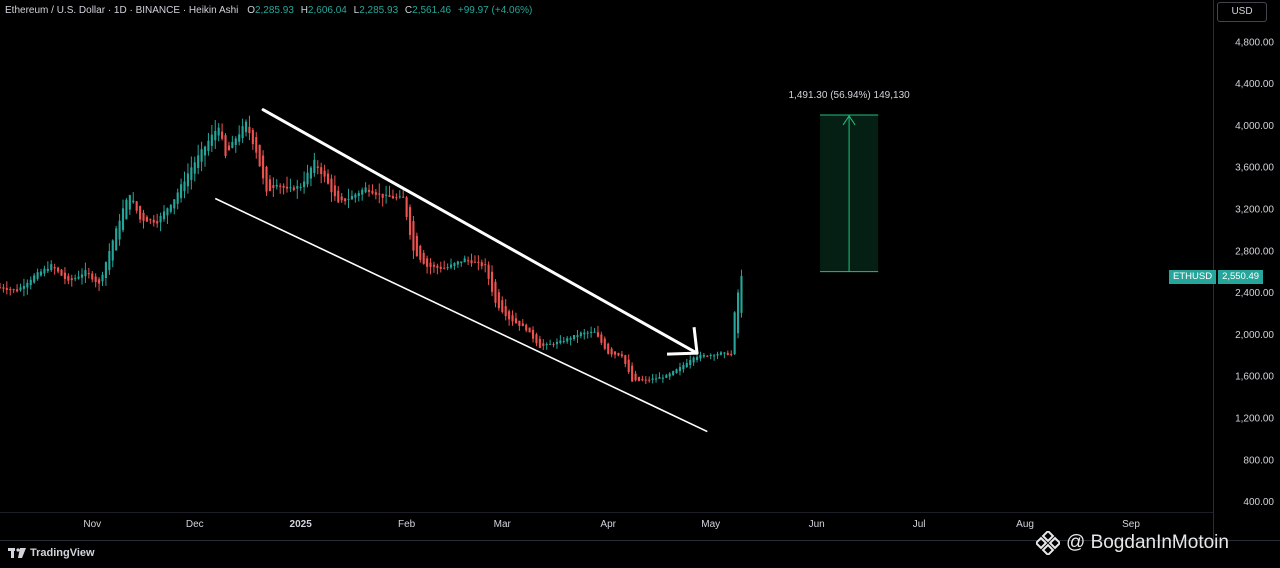 Image resolution: width=1280 pixels, height=568 pixels. I want to click on breakout-arrowhead, so click(682, 341).